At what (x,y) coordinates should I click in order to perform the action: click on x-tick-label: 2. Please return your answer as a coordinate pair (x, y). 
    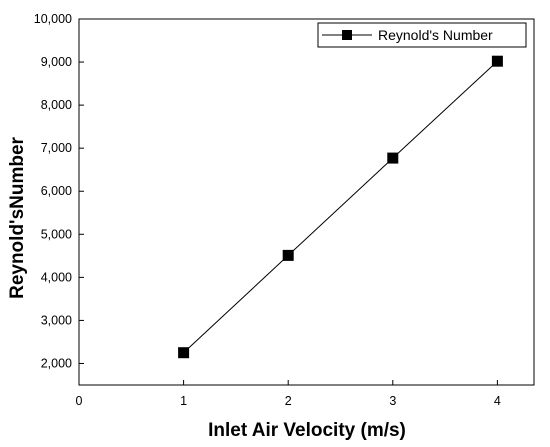
    Looking at the image, I should click on (288, 401).